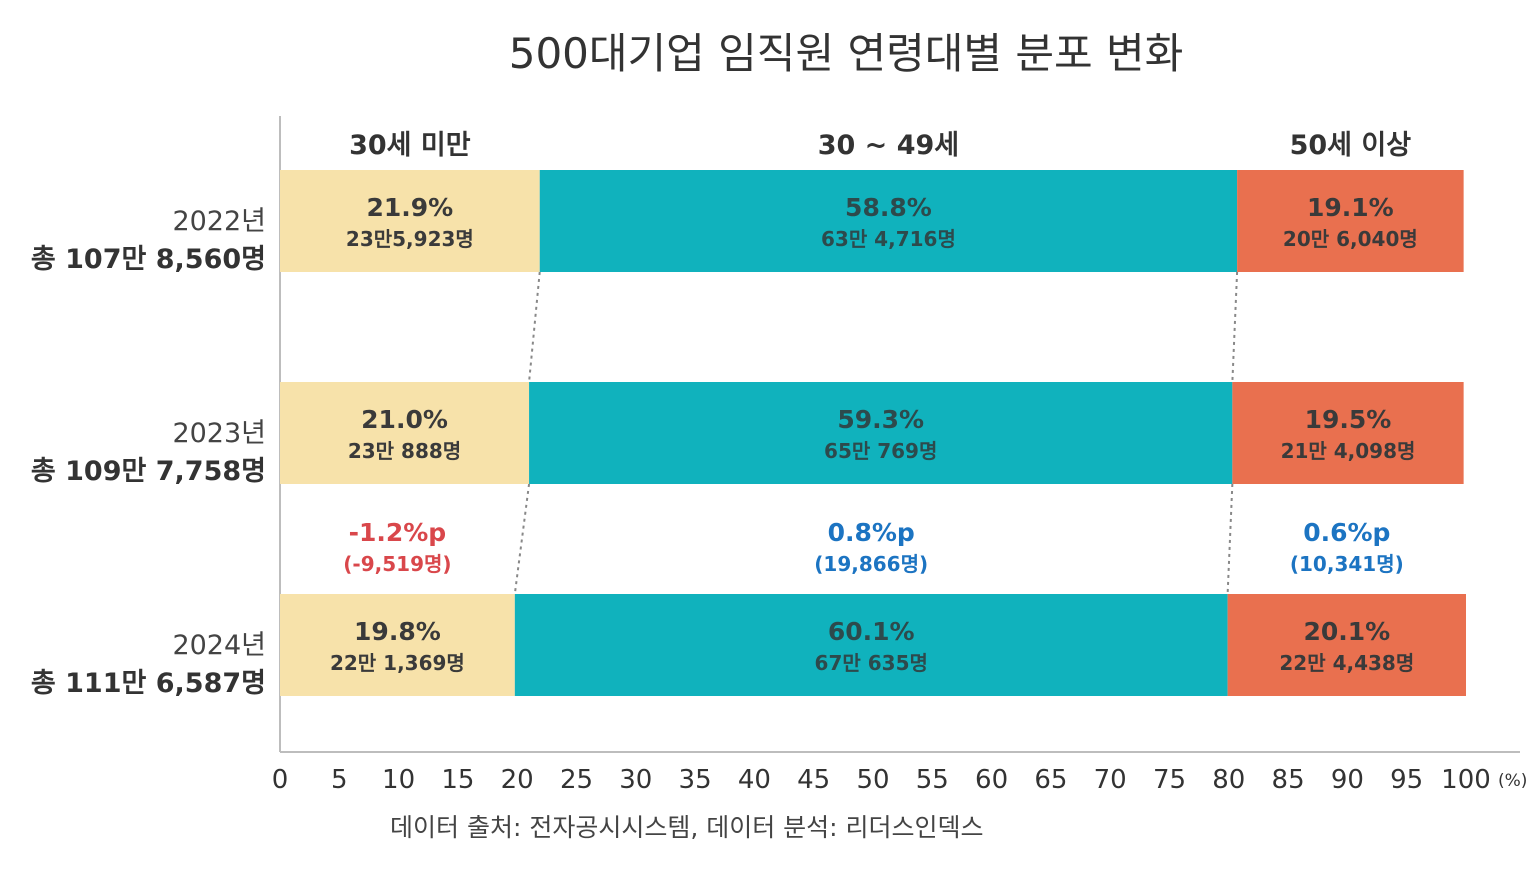 The image size is (1536, 872). Describe the element at coordinates (148, 259) in the screenshot. I see `row-label-total: 총 107만 8,560명` at that location.